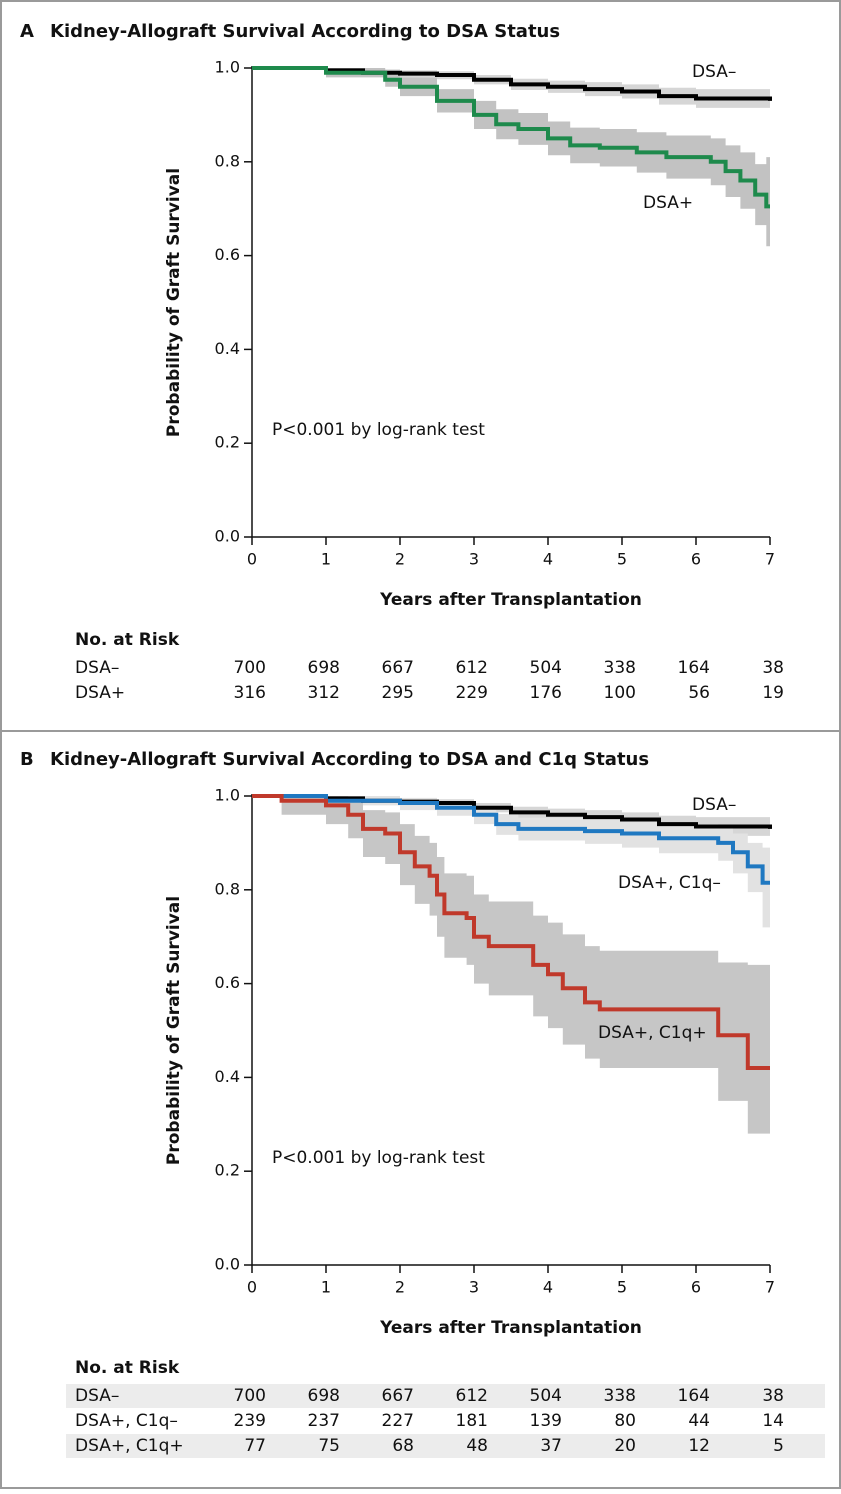 The image size is (841, 1494). I want to click on risk-value: 19, so click(773, 693).